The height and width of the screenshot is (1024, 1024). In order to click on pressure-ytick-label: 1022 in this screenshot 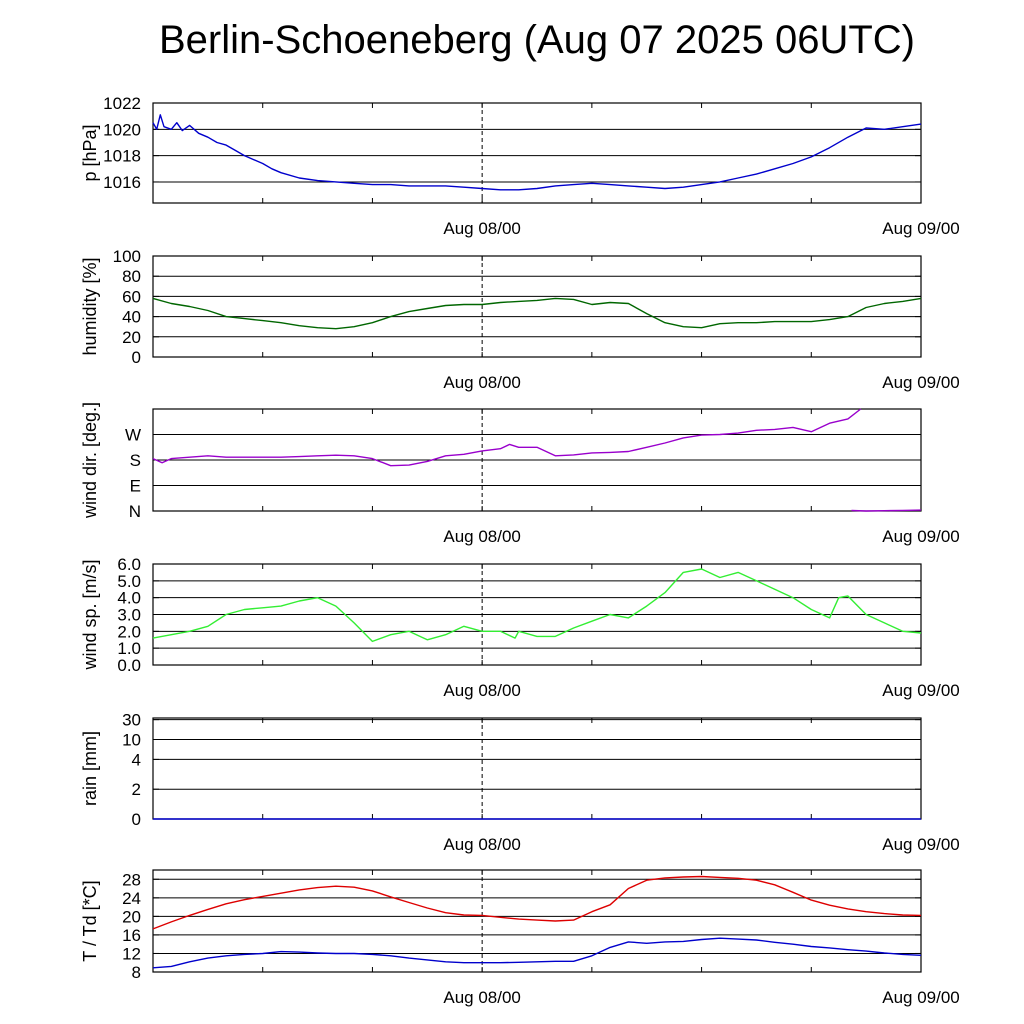, I will do `click(122, 103)`.